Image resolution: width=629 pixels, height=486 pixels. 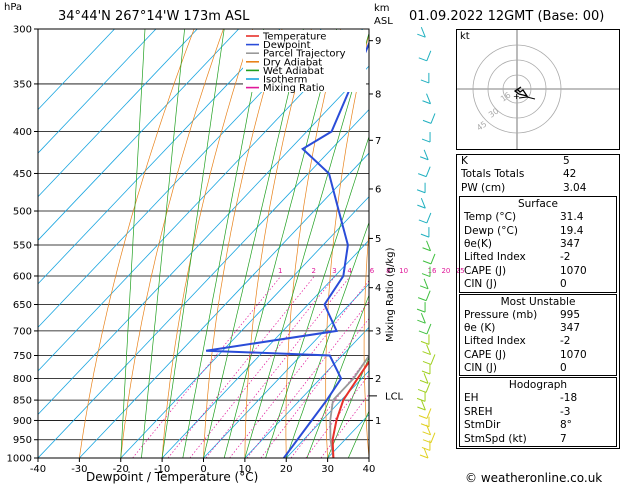 I want to click on mixing-ratio-axis-title: Mixing Ratio (g/kg), so click(x=390, y=294).